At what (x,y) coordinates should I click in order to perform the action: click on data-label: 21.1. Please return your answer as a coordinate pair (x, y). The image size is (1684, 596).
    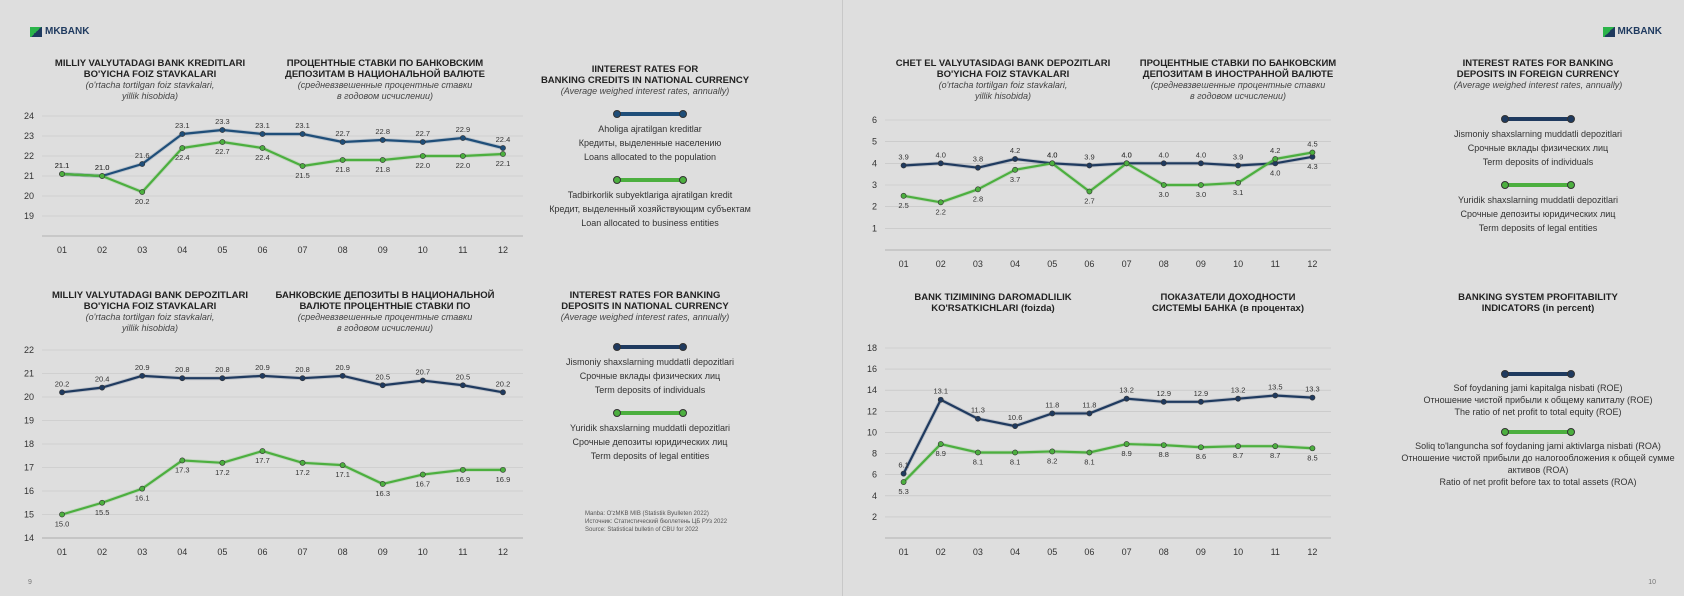
    Looking at the image, I should click on (62, 165).